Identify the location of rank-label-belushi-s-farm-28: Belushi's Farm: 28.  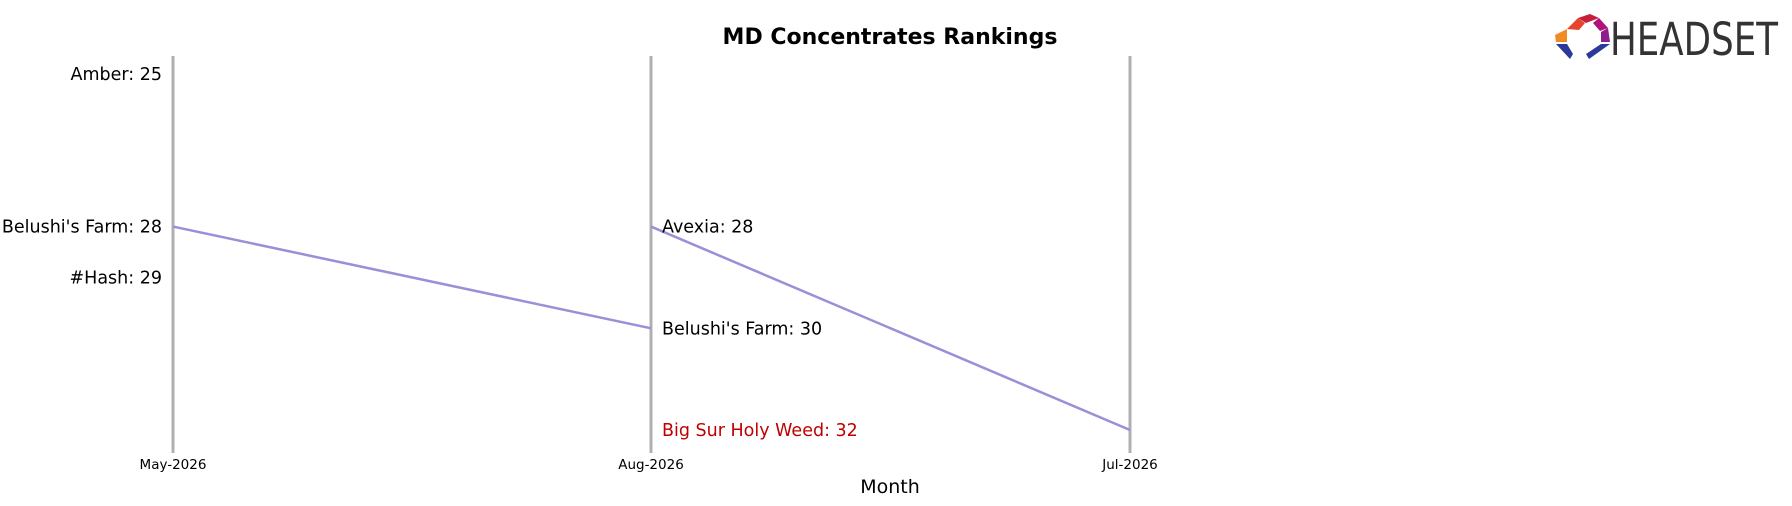
(82, 228).